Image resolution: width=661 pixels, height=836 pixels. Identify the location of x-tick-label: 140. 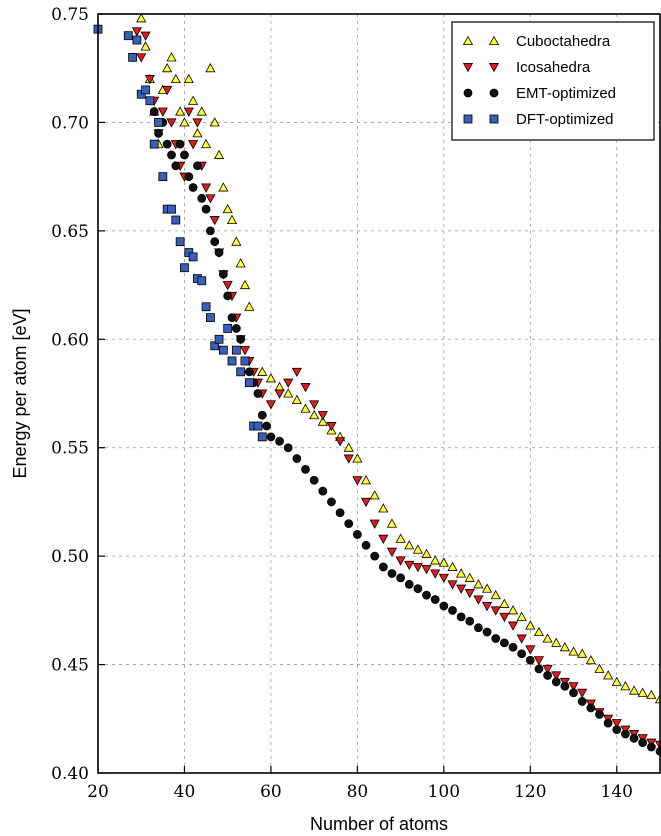
(617, 792).